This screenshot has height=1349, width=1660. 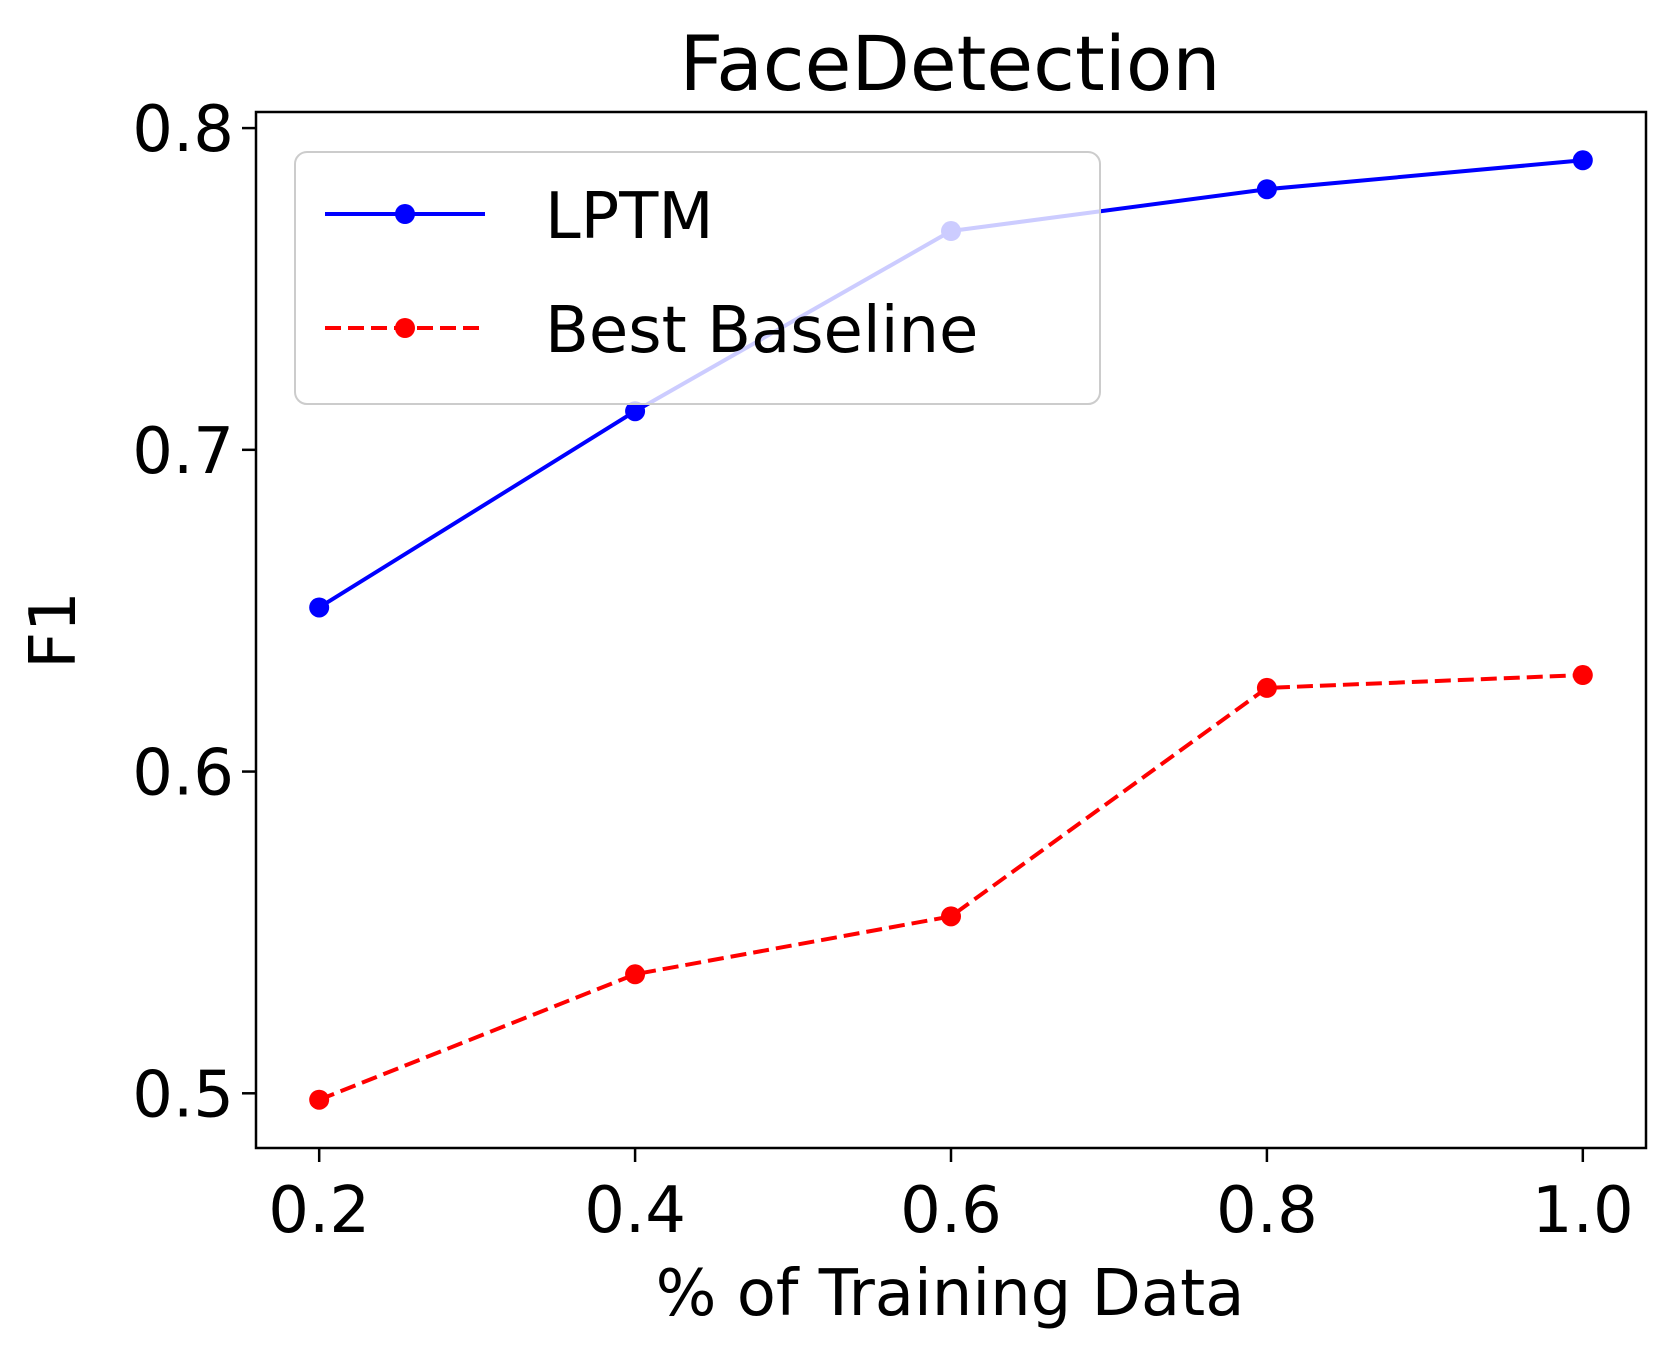 What do you see at coordinates (54, 630) in the screenshot?
I see `y-axis-label: F1` at bounding box center [54, 630].